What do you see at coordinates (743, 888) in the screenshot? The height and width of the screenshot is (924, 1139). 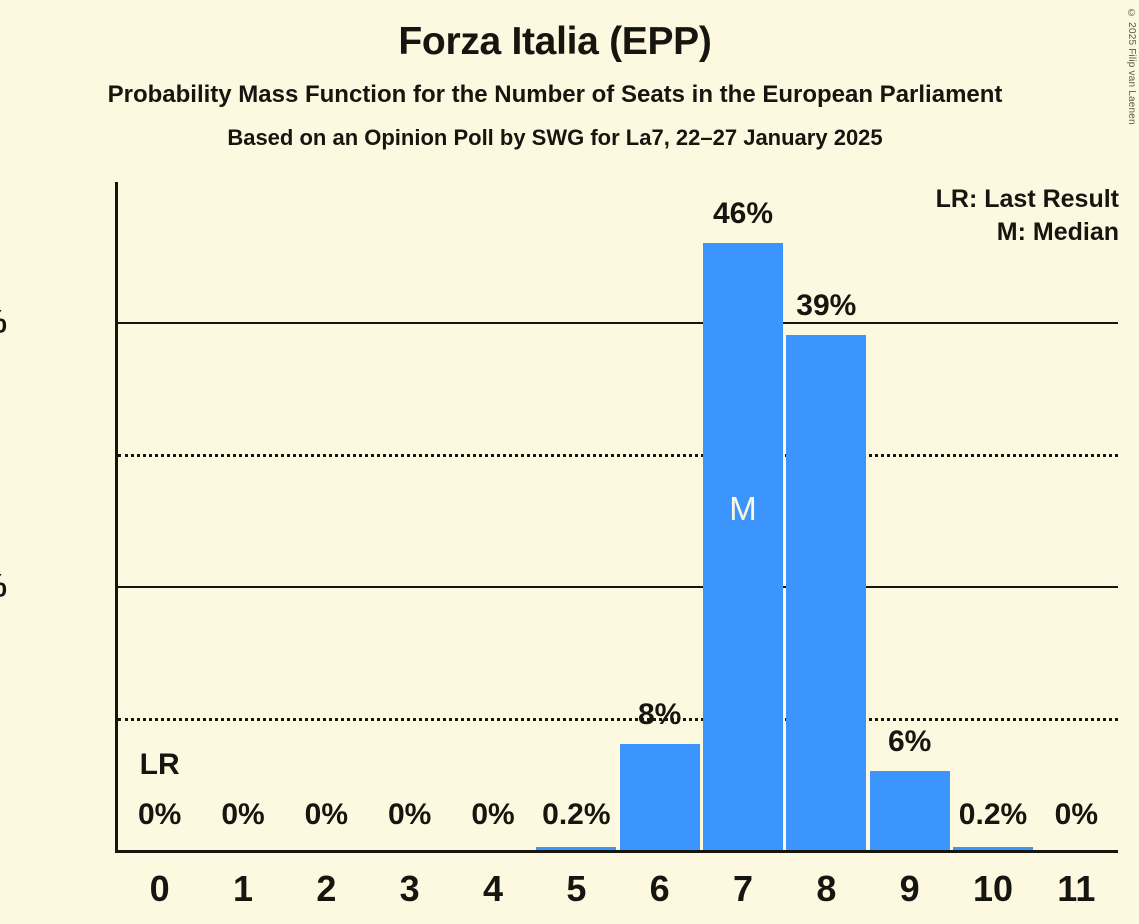 I see `x-tick-label-7: 7` at bounding box center [743, 888].